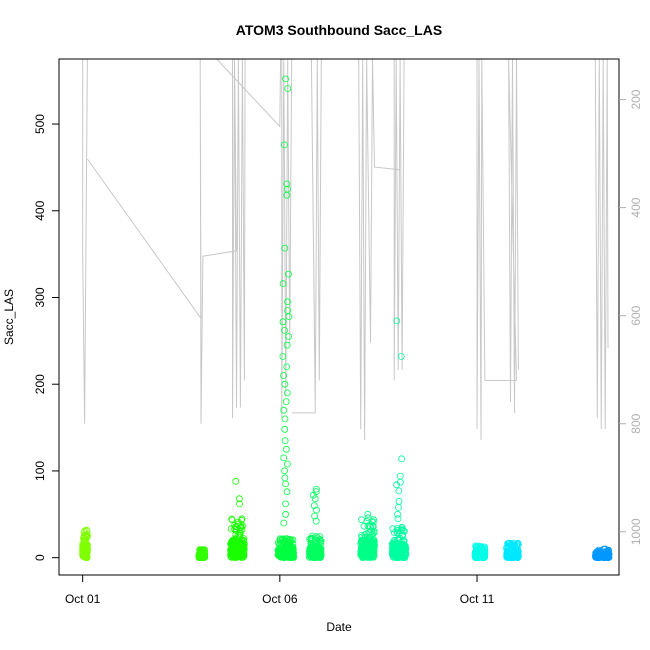 Image resolution: width=650 pixels, height=650 pixels. What do you see at coordinates (636, 99) in the screenshot?
I see `y-right-tick-label: 200` at bounding box center [636, 99].